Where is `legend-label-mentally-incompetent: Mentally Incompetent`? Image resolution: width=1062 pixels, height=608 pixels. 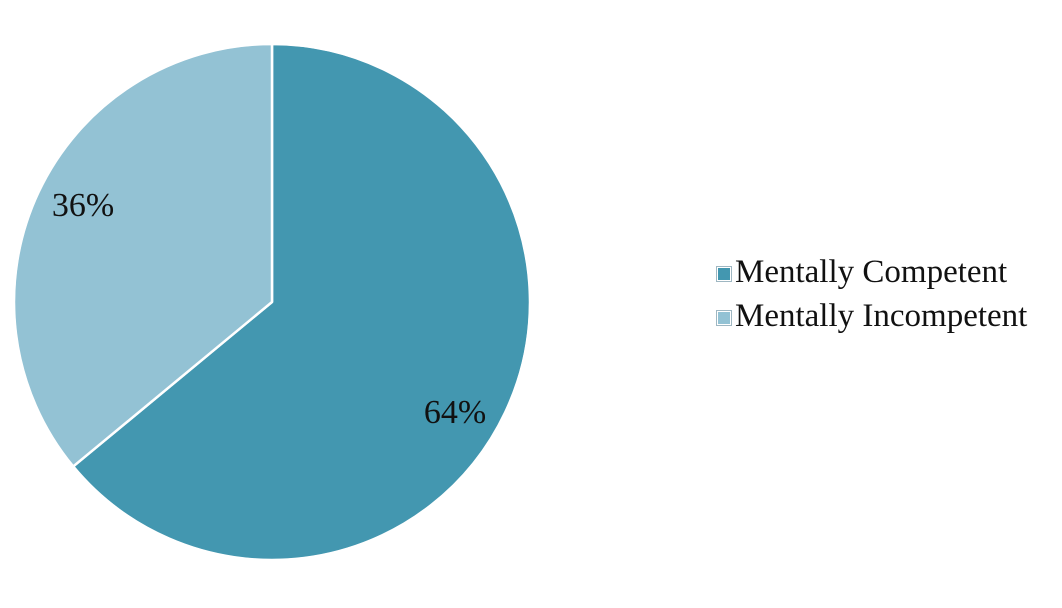
legend-label-mentally-incompetent: Mentally Incompetent is located at coordinates (881, 315).